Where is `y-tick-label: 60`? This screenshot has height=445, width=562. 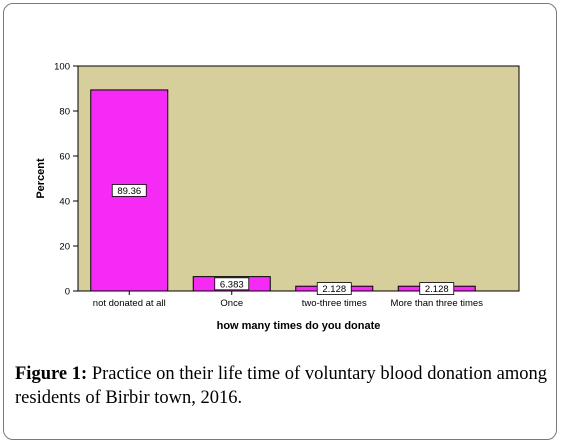 y-tick-label: 60 is located at coordinates (64, 157).